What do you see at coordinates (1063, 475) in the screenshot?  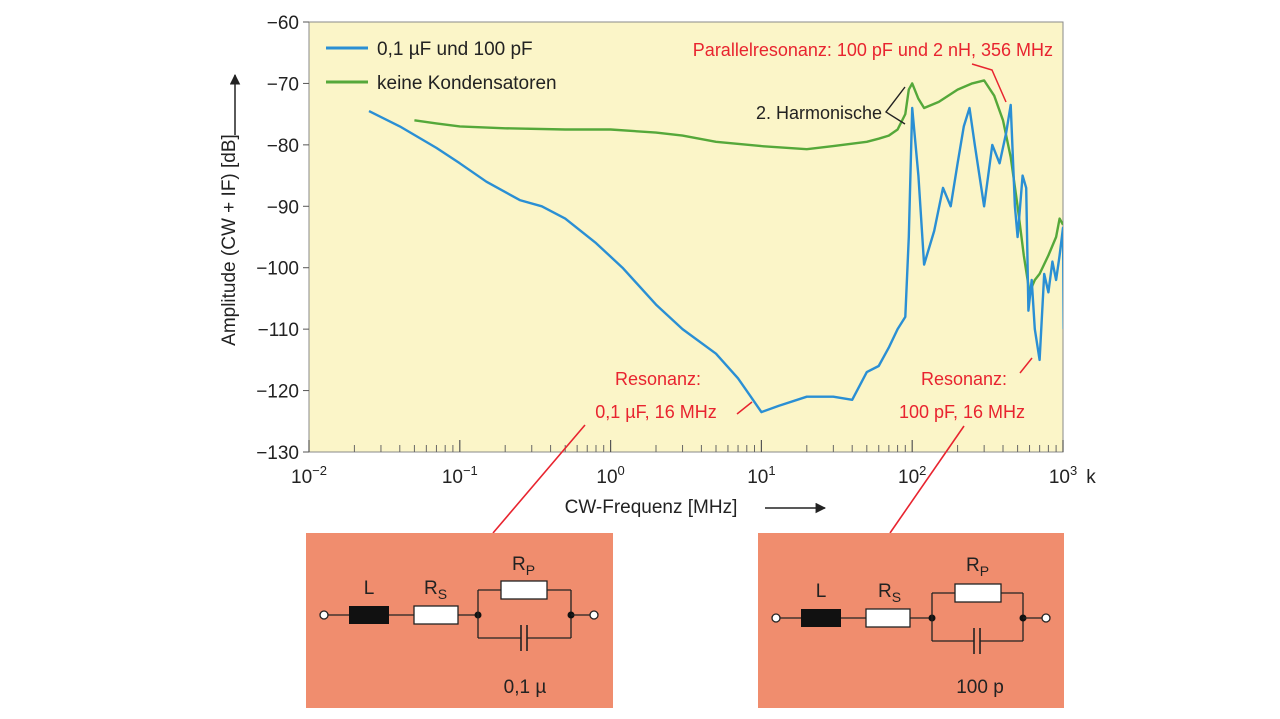 I see `x-tick-label: 10³` at bounding box center [1063, 475].